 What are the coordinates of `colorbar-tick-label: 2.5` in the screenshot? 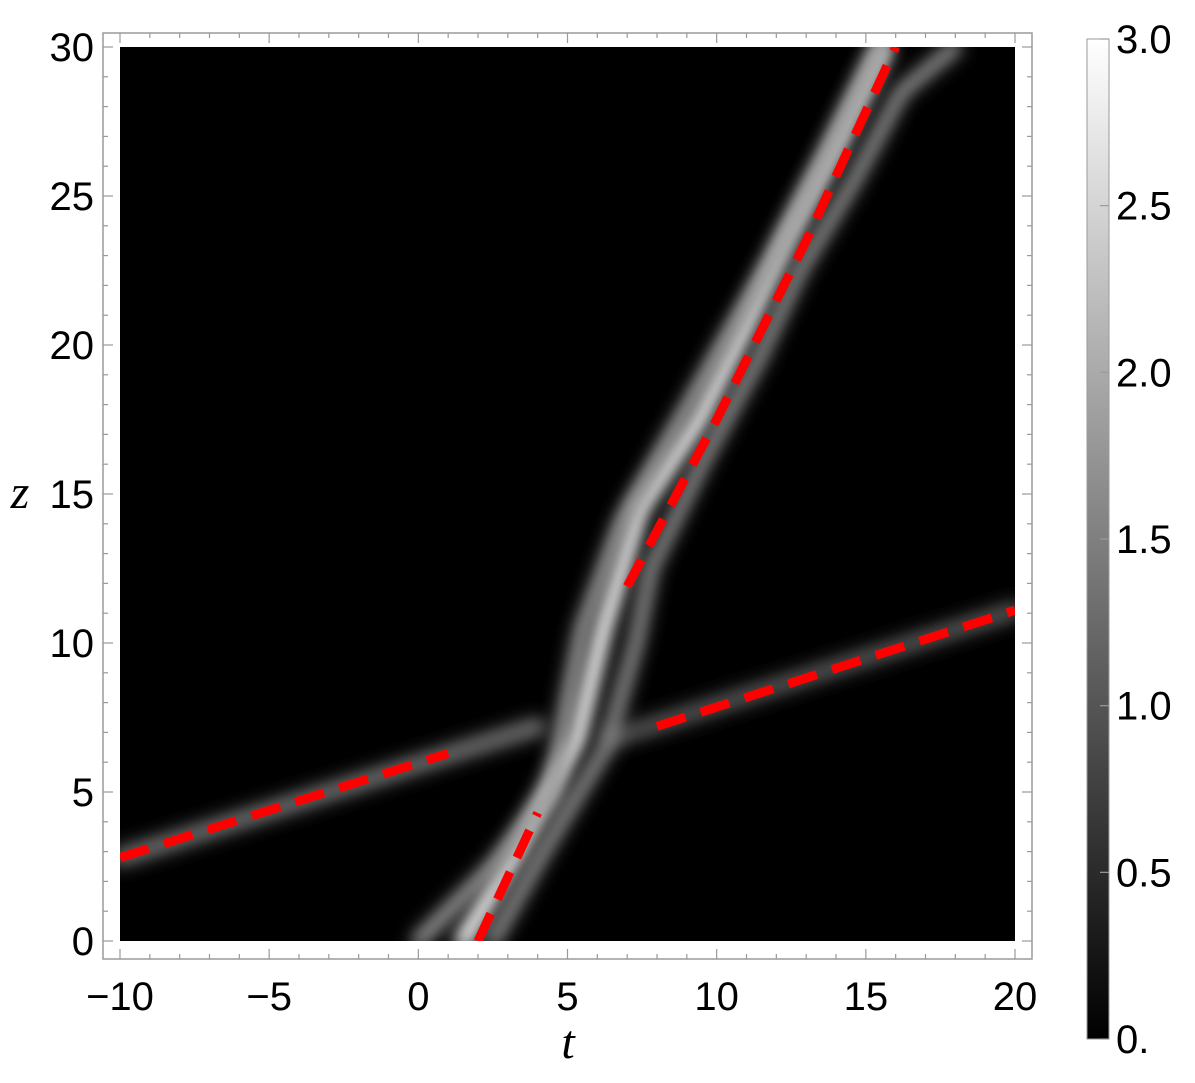 It's located at (1144, 207).